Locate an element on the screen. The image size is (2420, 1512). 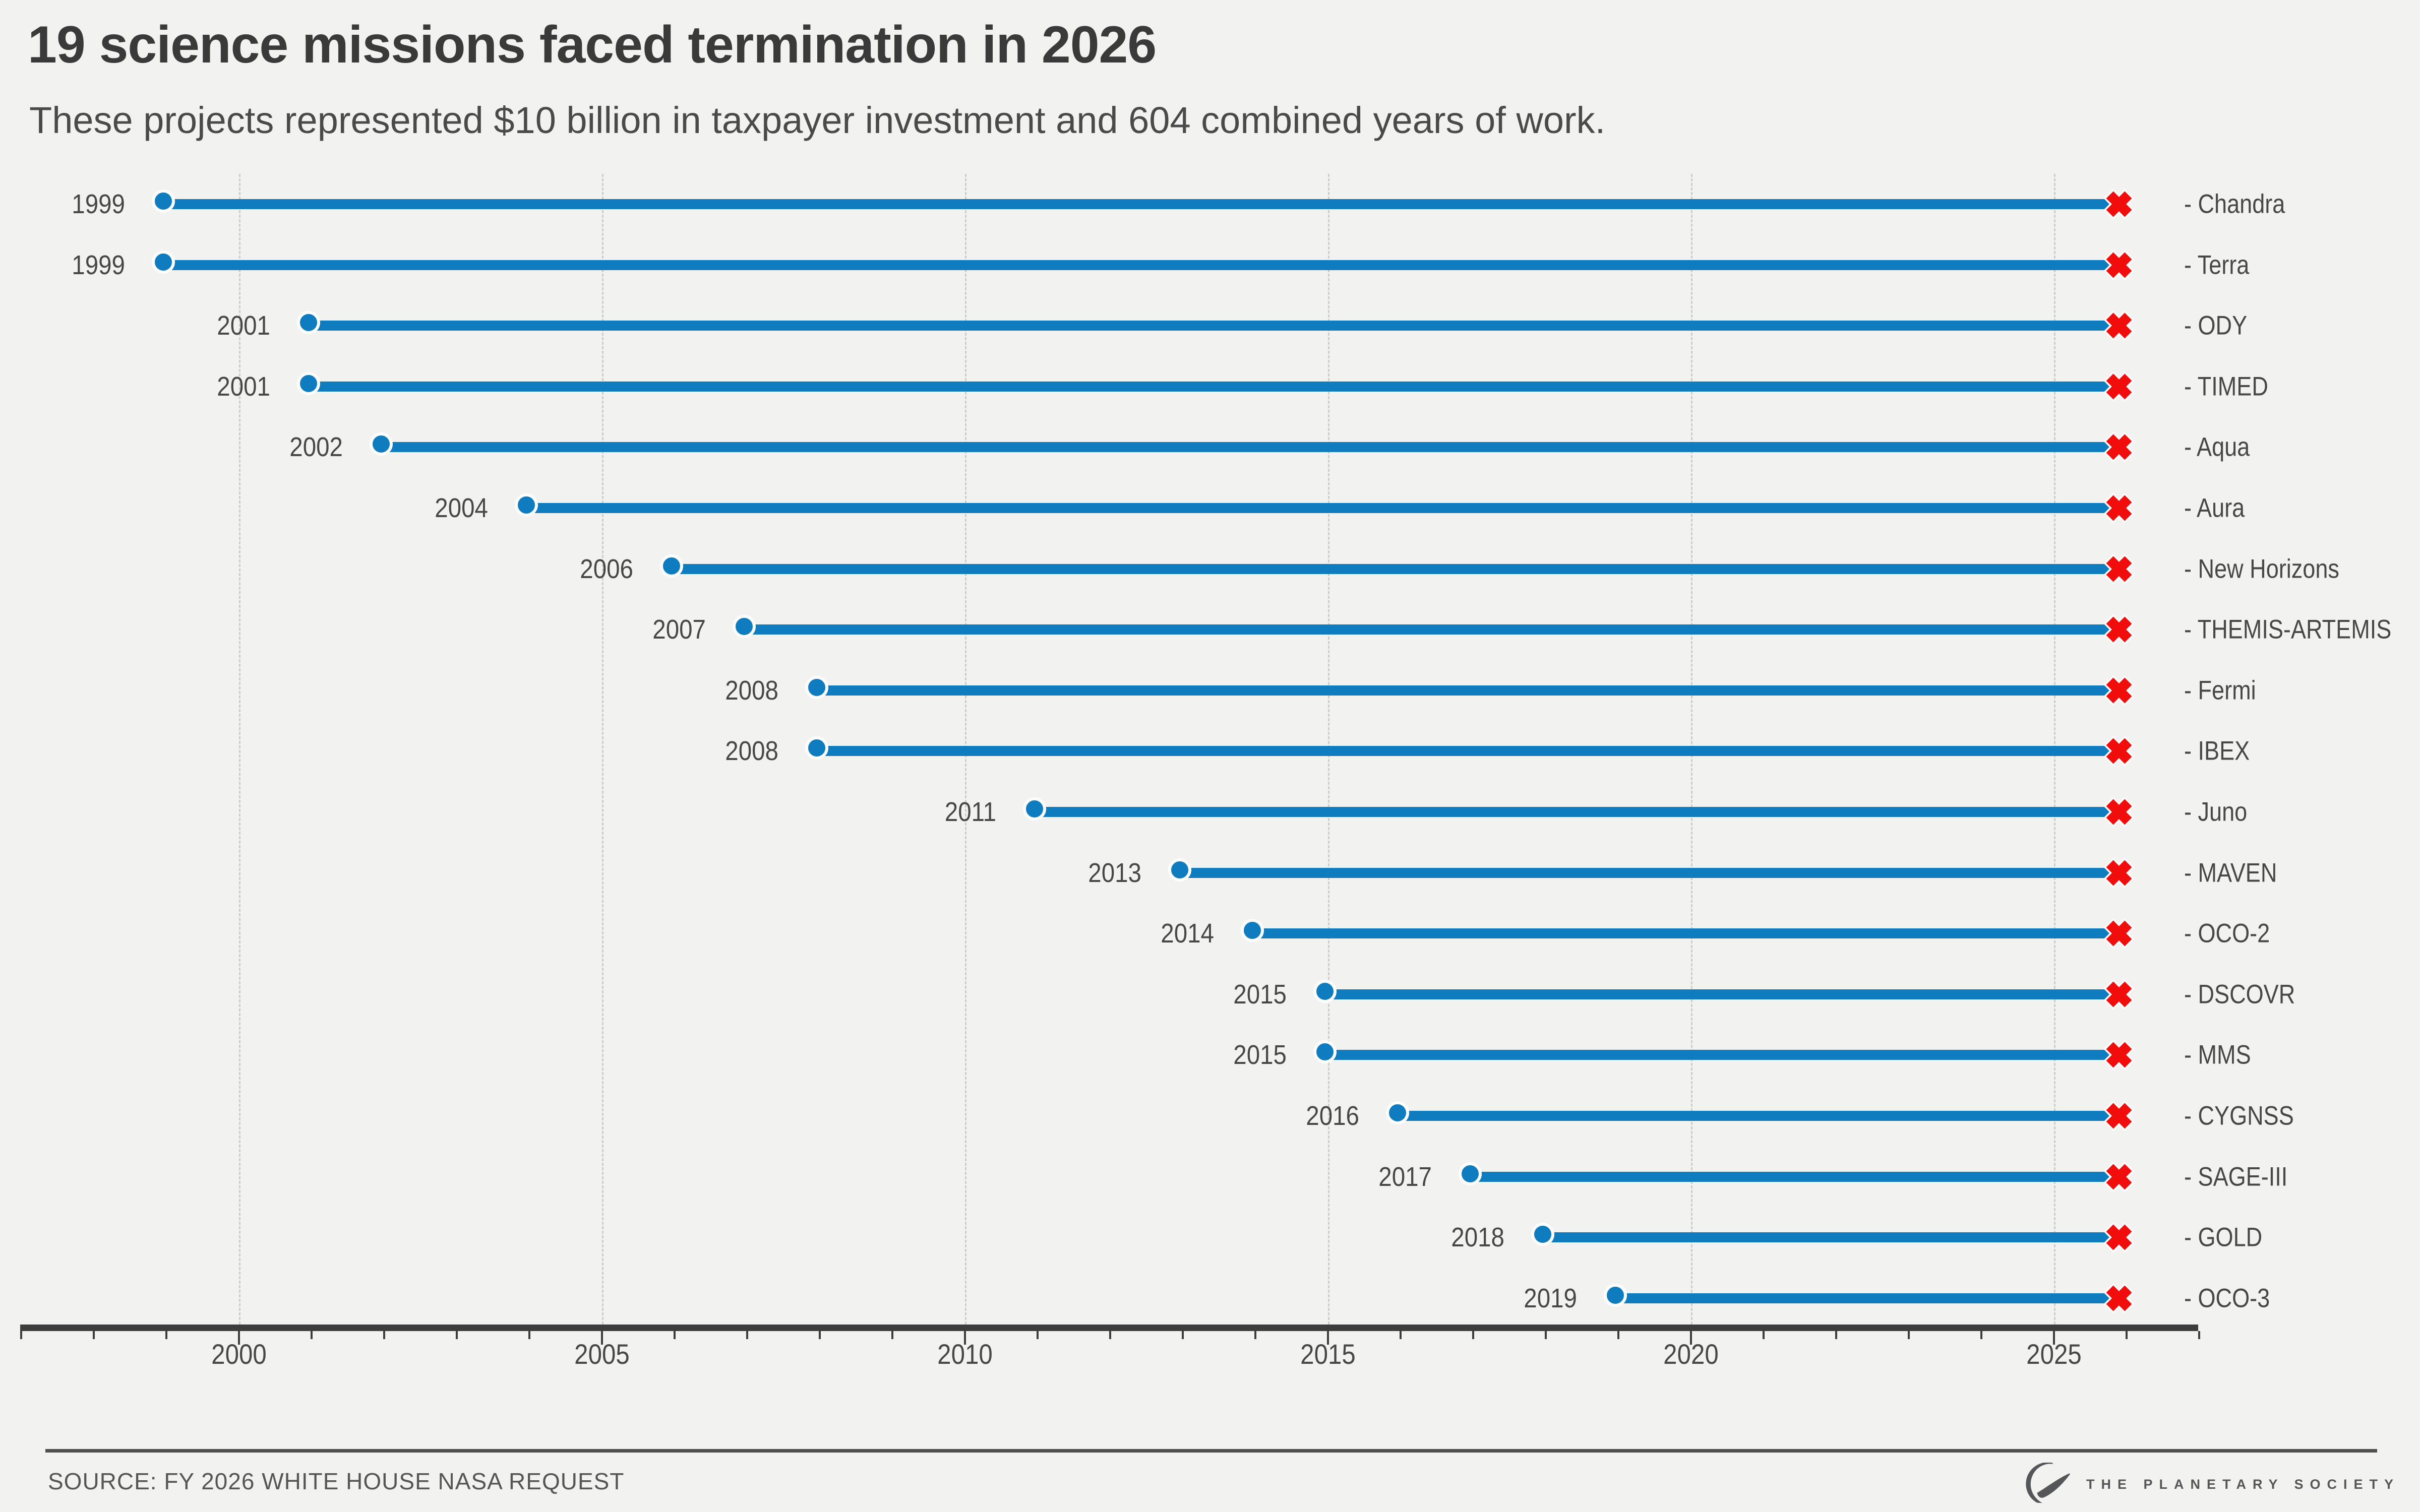
mission-name-label: - DSCOVR is located at coordinates (2239, 994).